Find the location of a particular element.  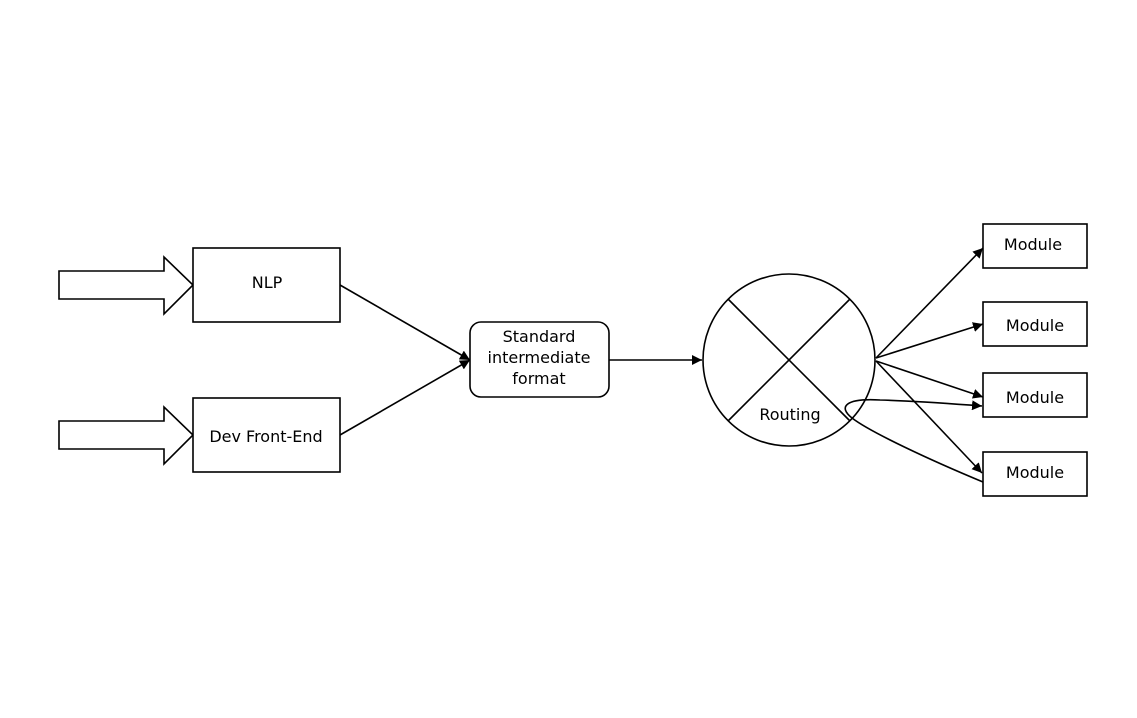

module-label-3: Module is located at coordinates (1035, 397).